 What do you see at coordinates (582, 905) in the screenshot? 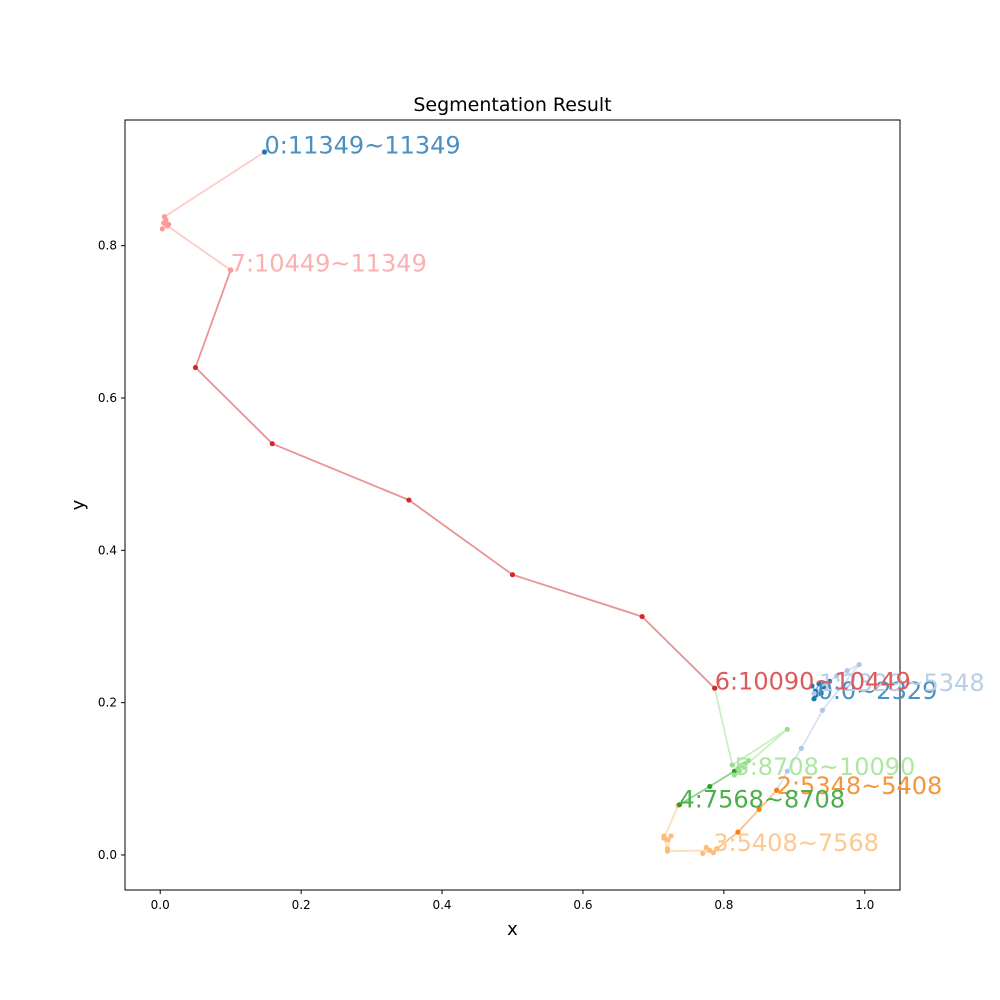
I see `x-tick-label: 0.6` at bounding box center [582, 905].